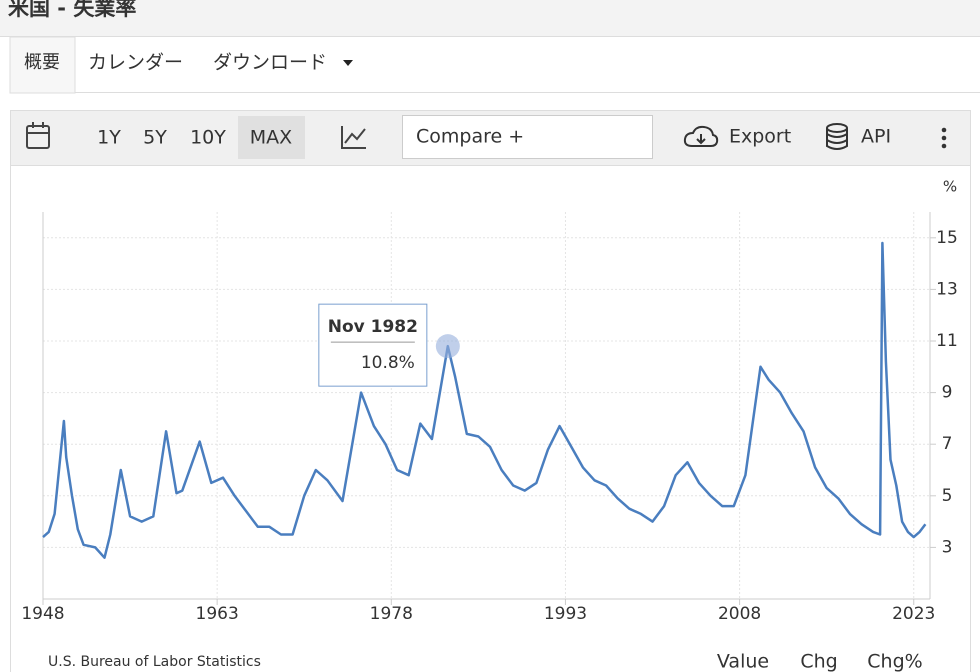 This screenshot has width=980, height=672. I want to click on x-tick-label: 1978, so click(391, 614).